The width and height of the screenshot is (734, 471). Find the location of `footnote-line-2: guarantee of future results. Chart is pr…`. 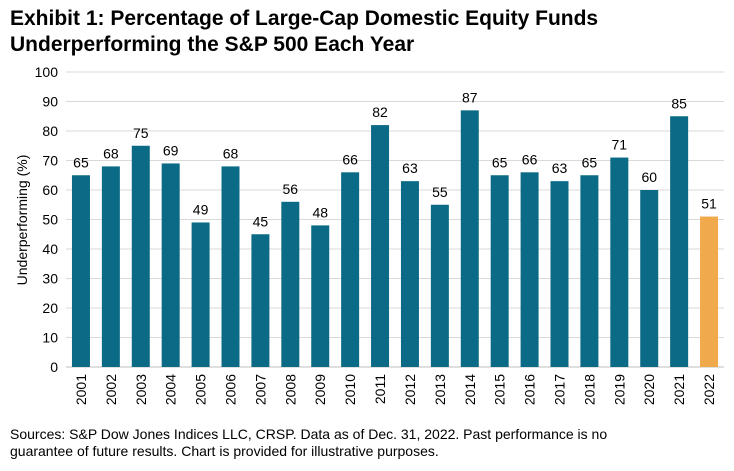

footnote-line-2: guarantee of future results. Chart is pr… is located at coordinates (224, 451).